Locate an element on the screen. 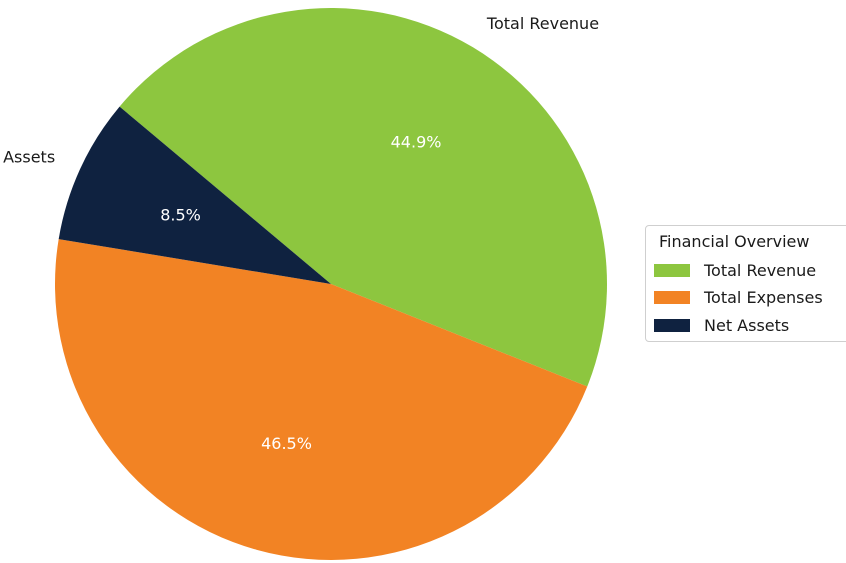  pie-slice-net-assets is located at coordinates (195, 195).